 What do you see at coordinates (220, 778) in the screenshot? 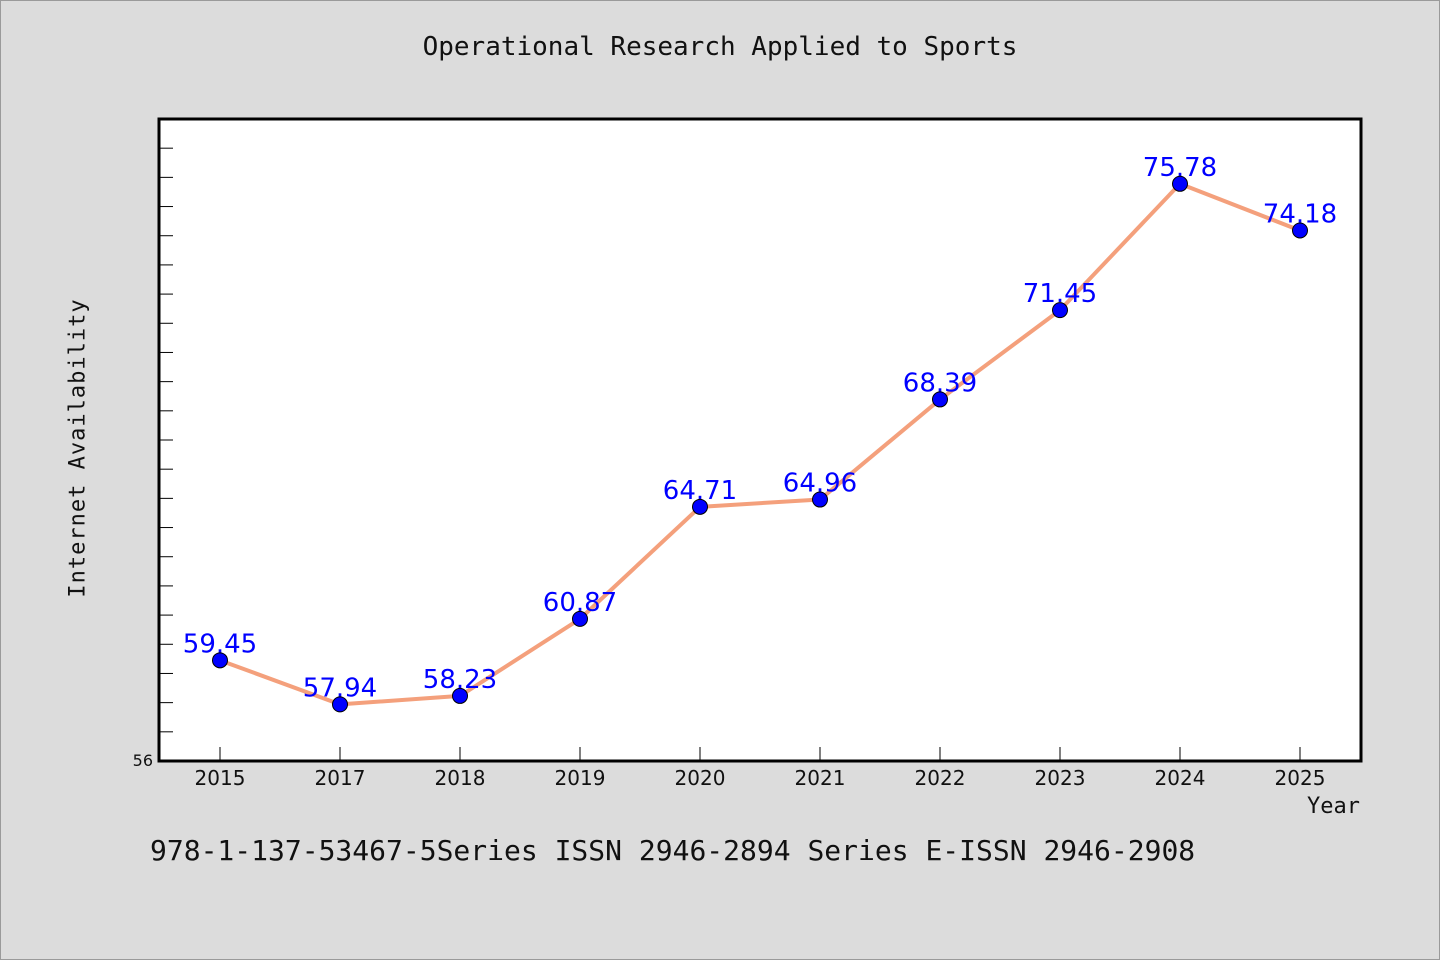
I see `x-tick-label: 2015` at bounding box center [220, 778].